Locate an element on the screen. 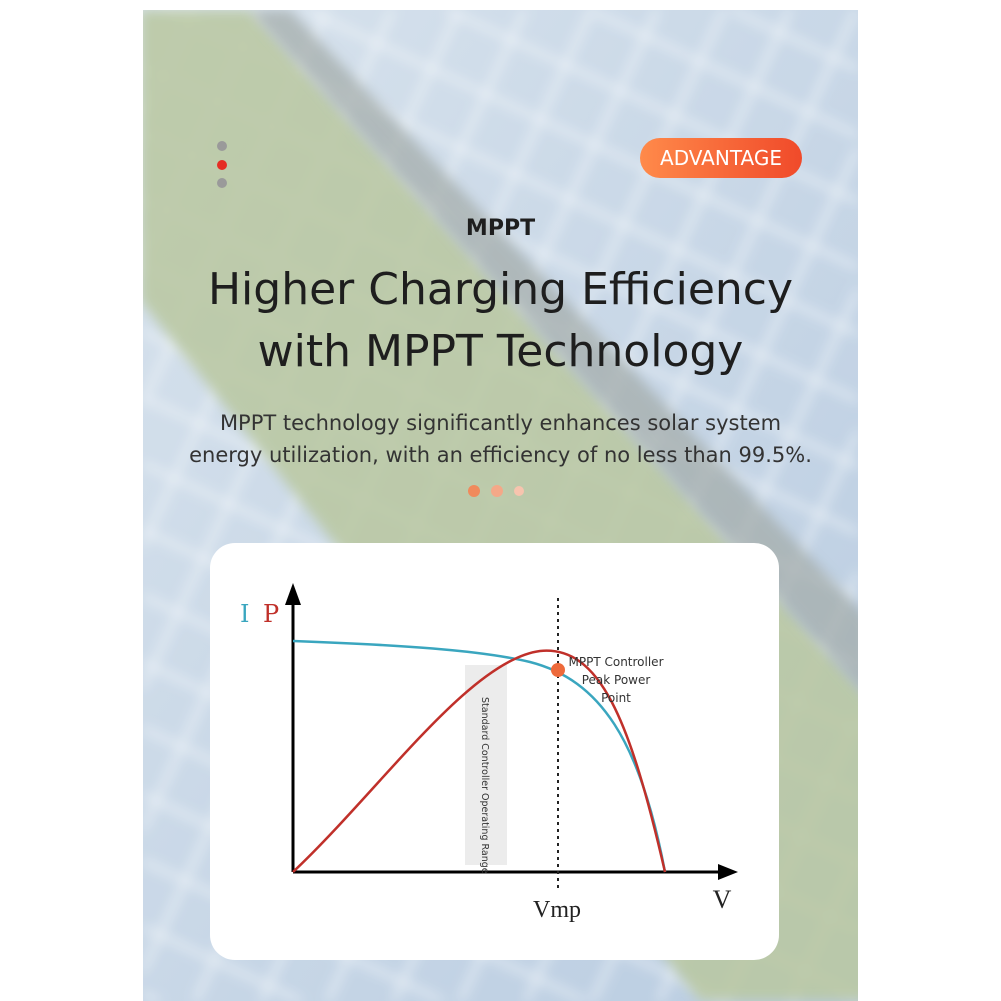 The height and width of the screenshot is (1001, 1001). vmp-label: Vmp is located at coordinates (557, 910).